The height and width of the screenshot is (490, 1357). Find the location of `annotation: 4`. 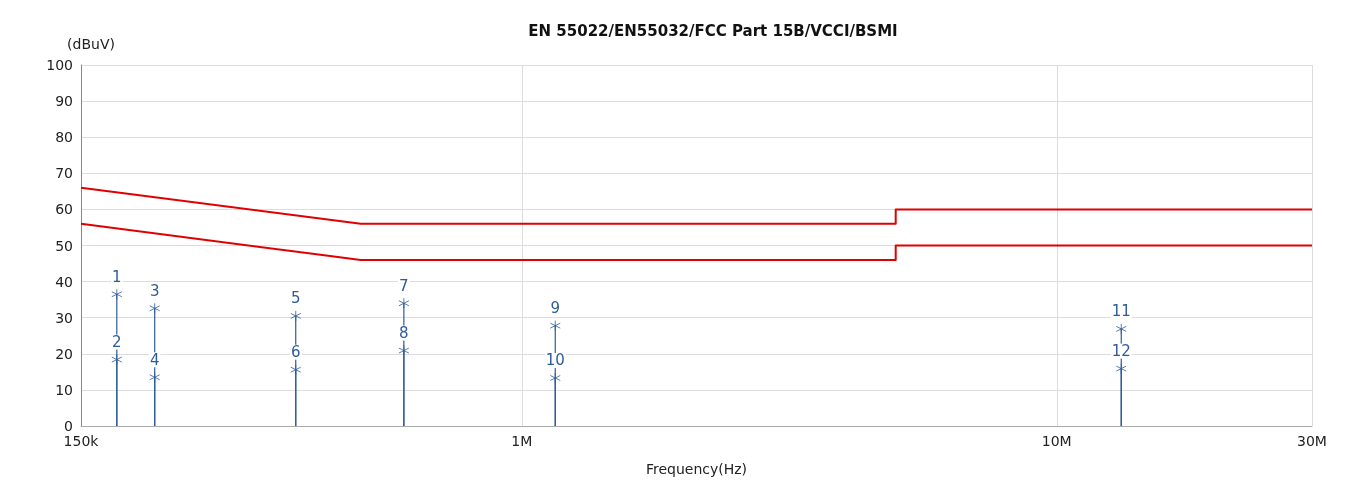

annotation: 4 is located at coordinates (154, 359).